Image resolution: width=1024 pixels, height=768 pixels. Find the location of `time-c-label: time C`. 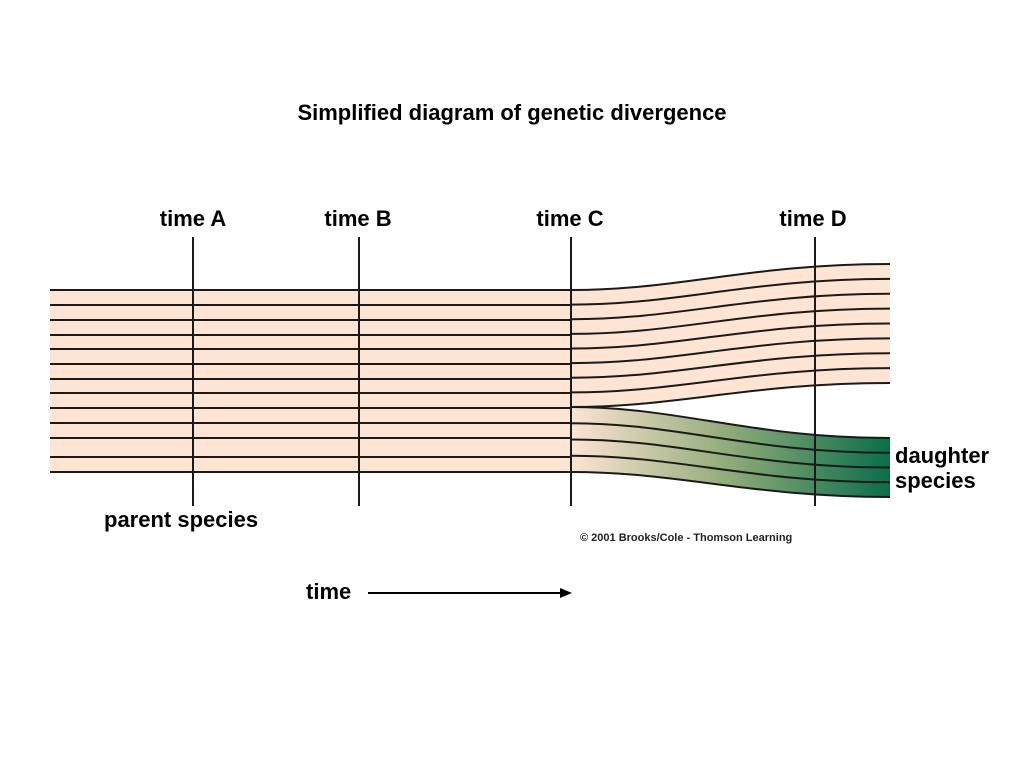

time-c-label: time C is located at coordinates (569, 218).